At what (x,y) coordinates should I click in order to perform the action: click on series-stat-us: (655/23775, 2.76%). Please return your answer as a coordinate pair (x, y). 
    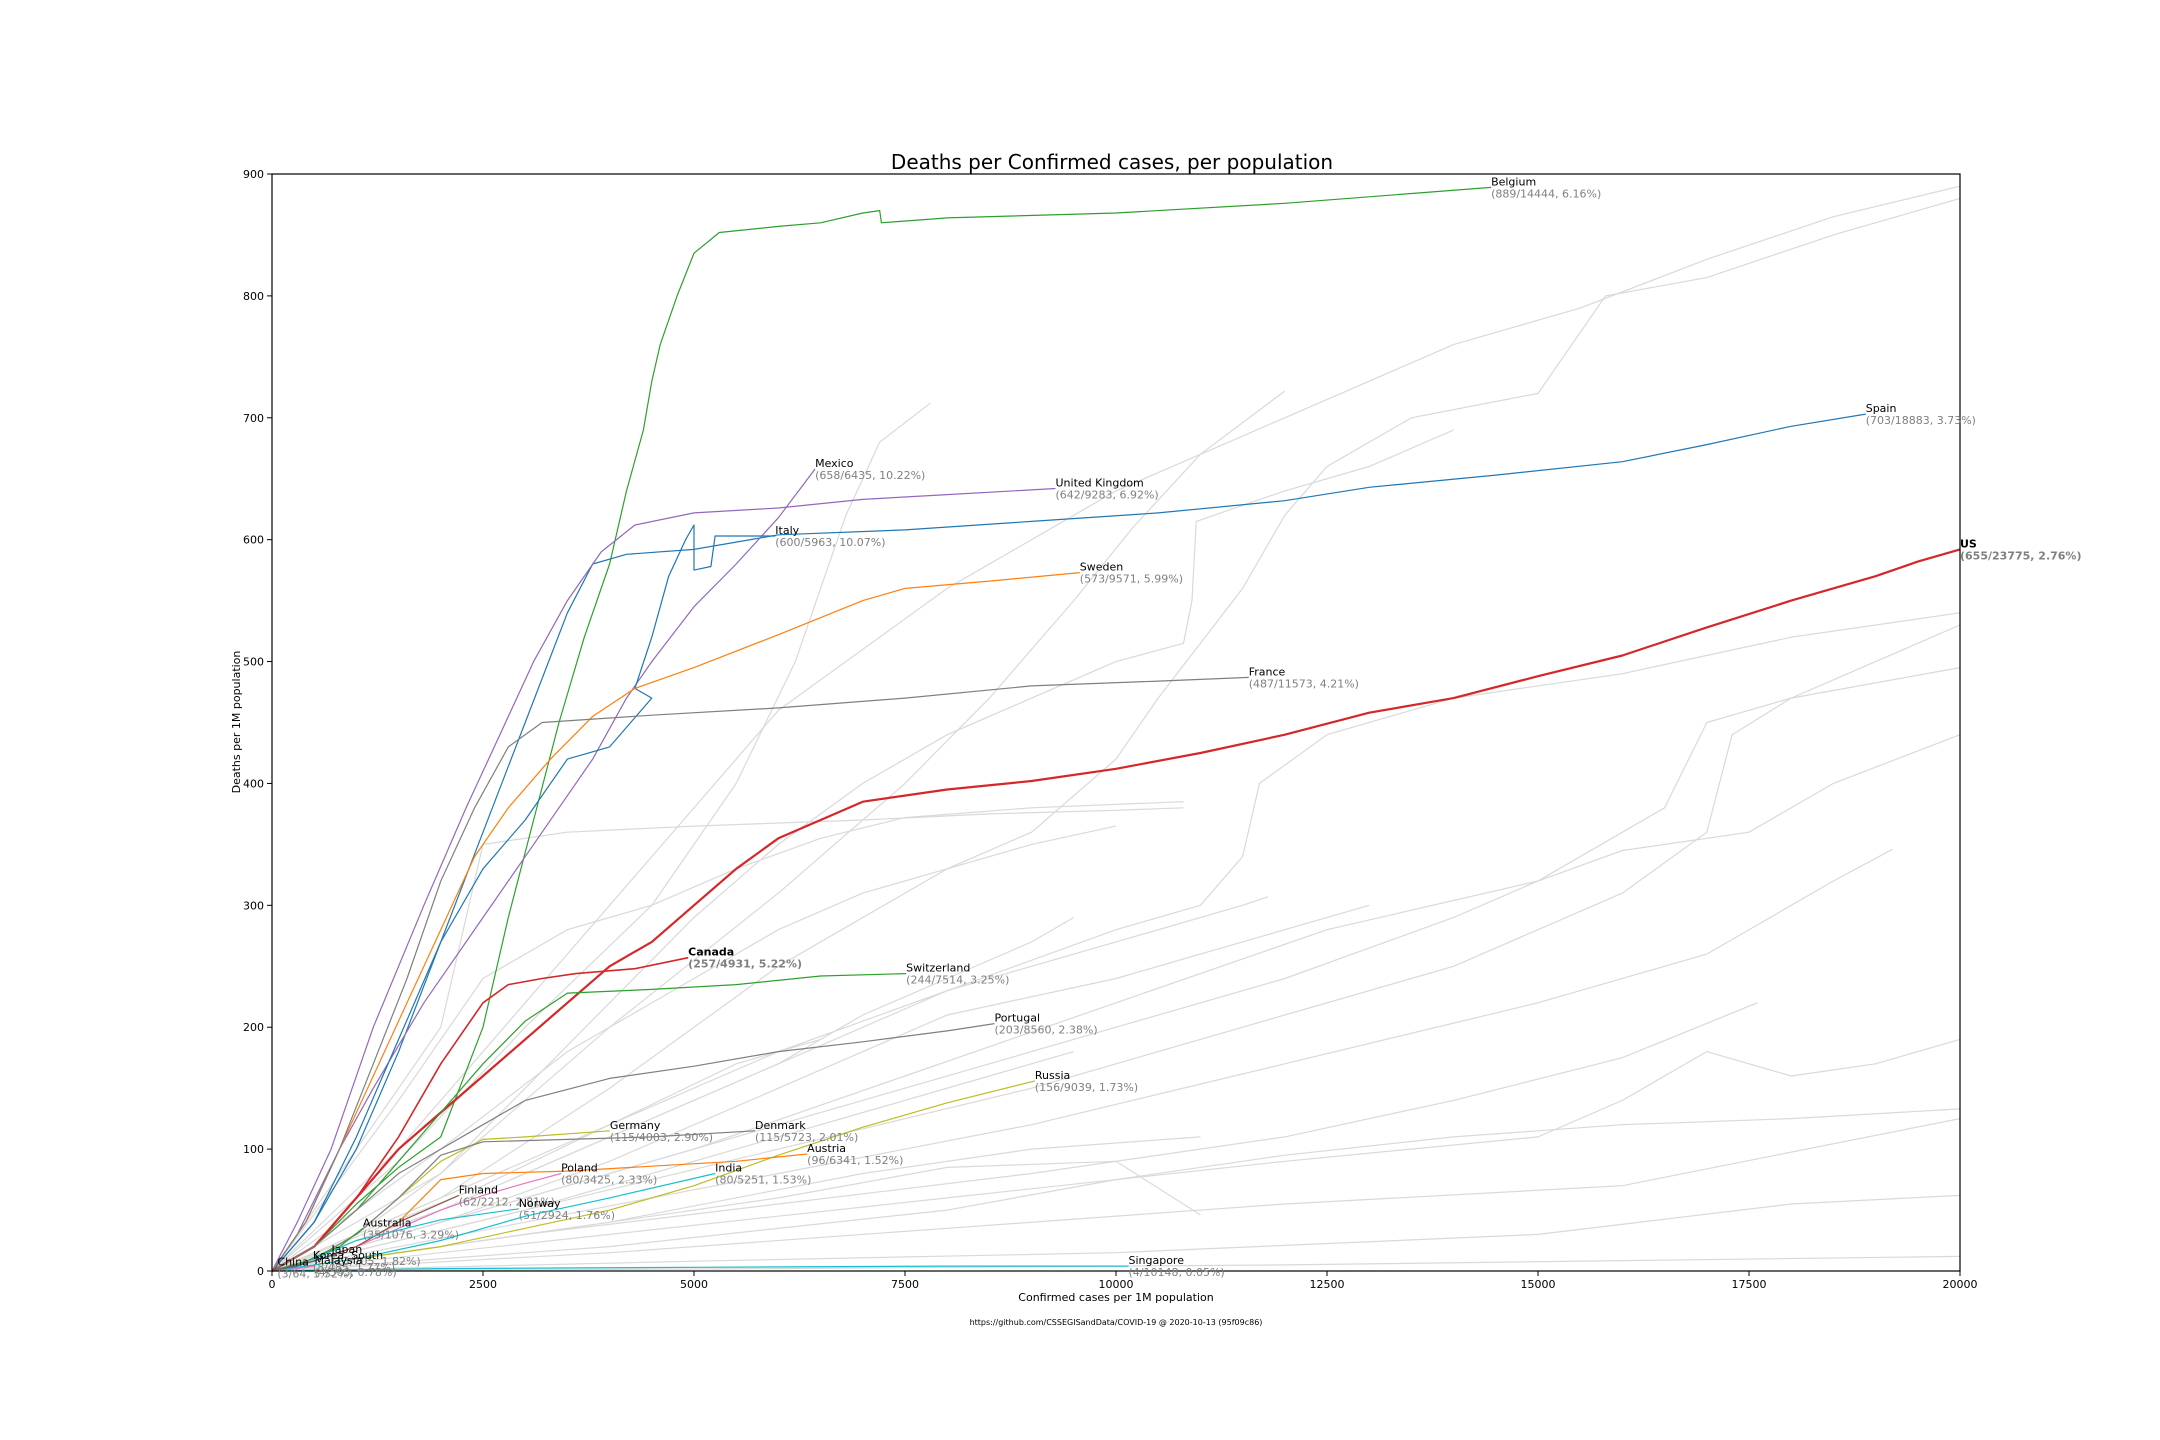
    Looking at the image, I should click on (2020, 555).